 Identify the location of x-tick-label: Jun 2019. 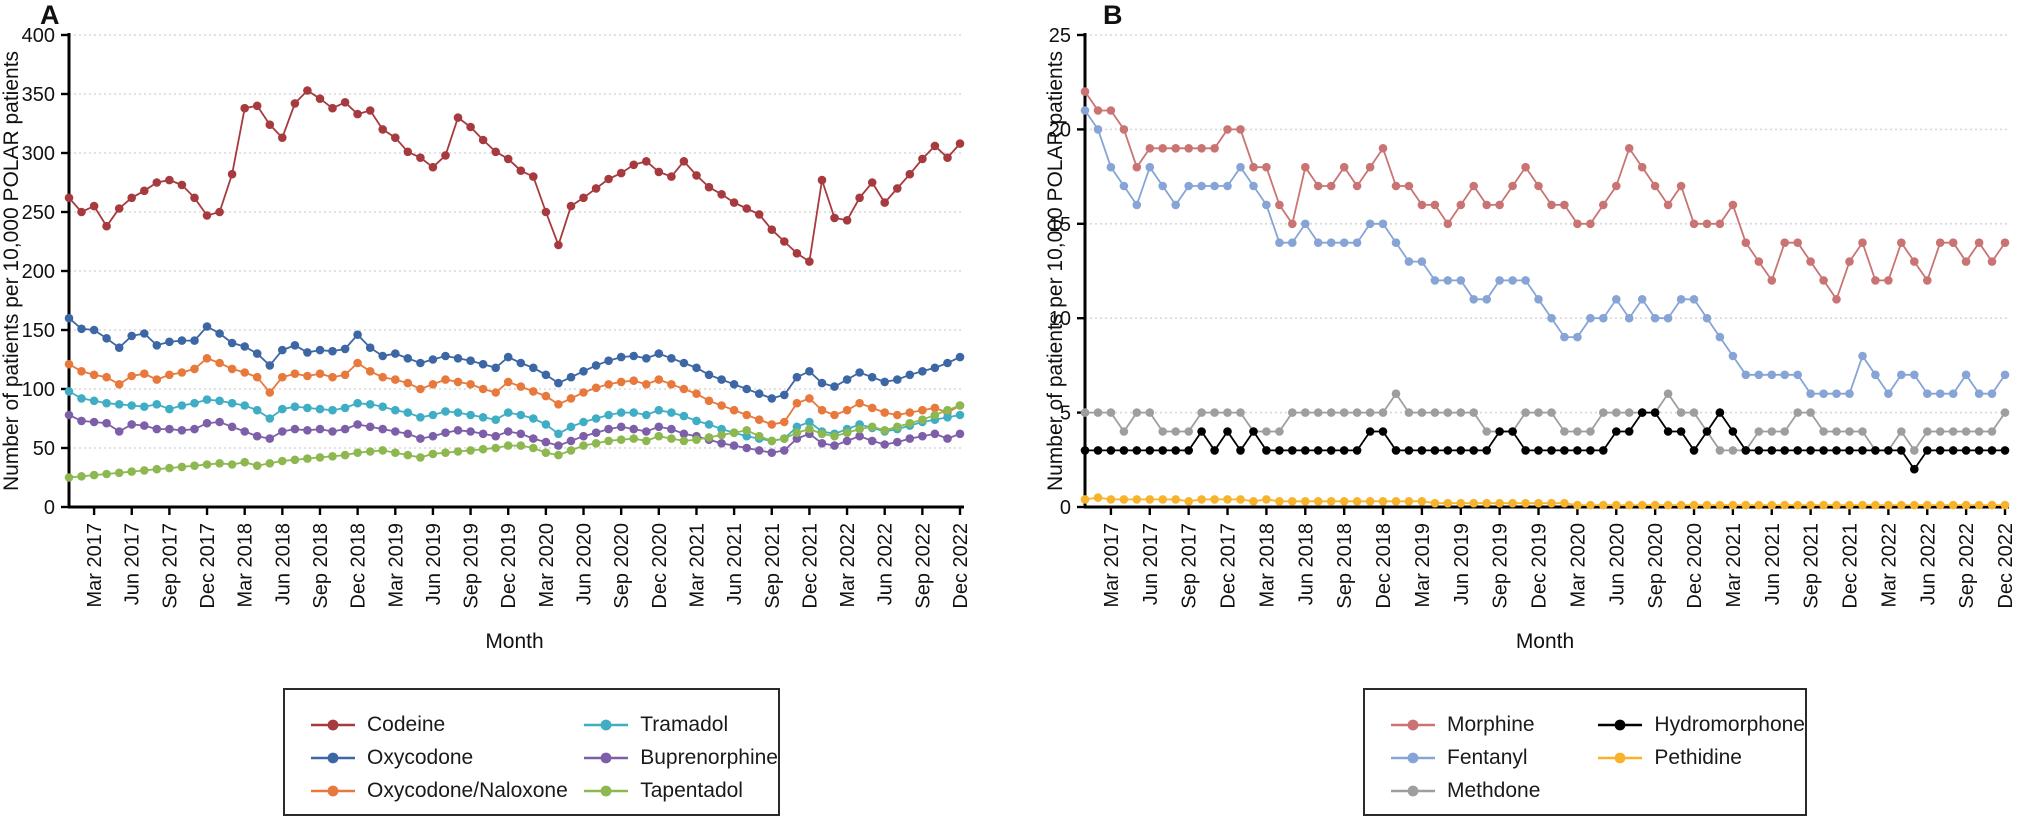
(1462, 564).